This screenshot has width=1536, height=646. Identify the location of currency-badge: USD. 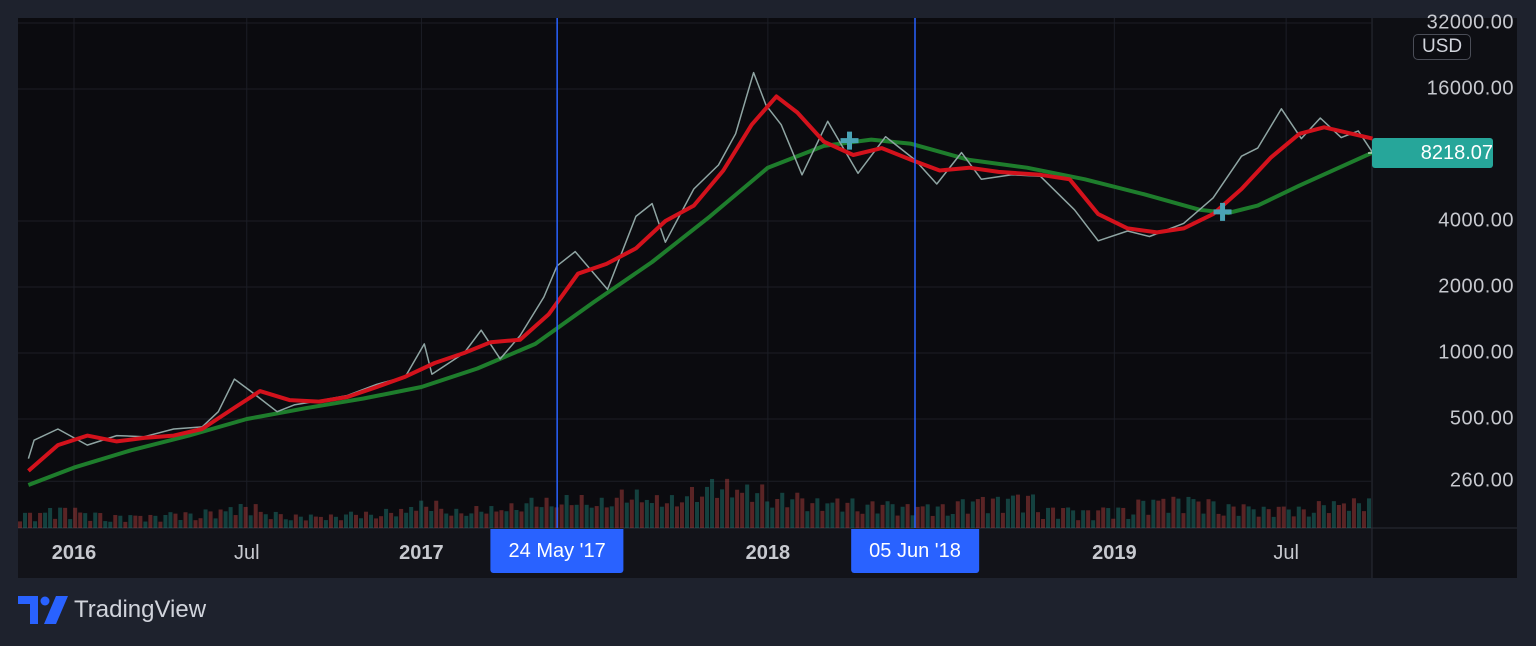
(1442, 47).